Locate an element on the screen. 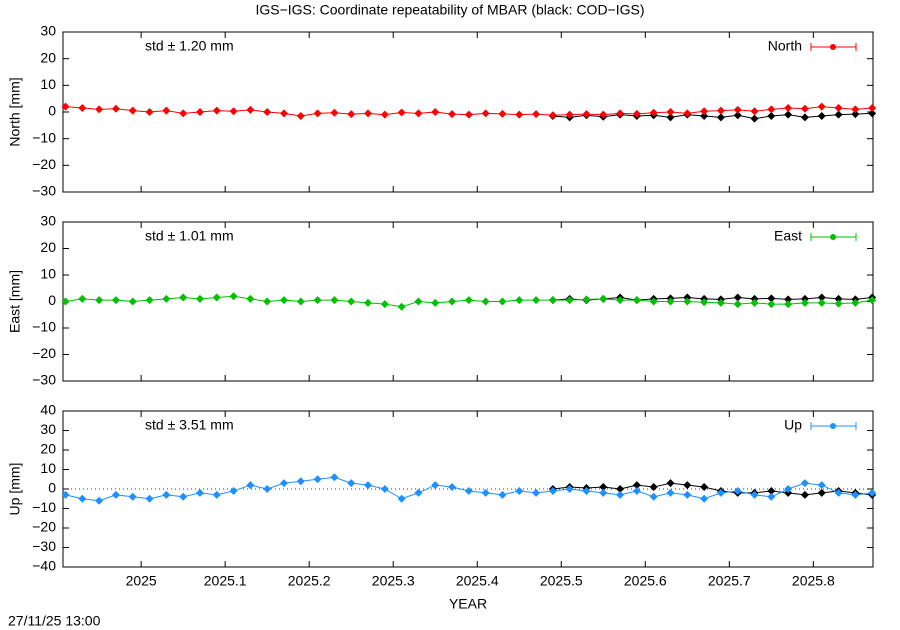 This screenshot has height=630, width=900. annotation: std ± 3.51 mm is located at coordinates (189, 425).